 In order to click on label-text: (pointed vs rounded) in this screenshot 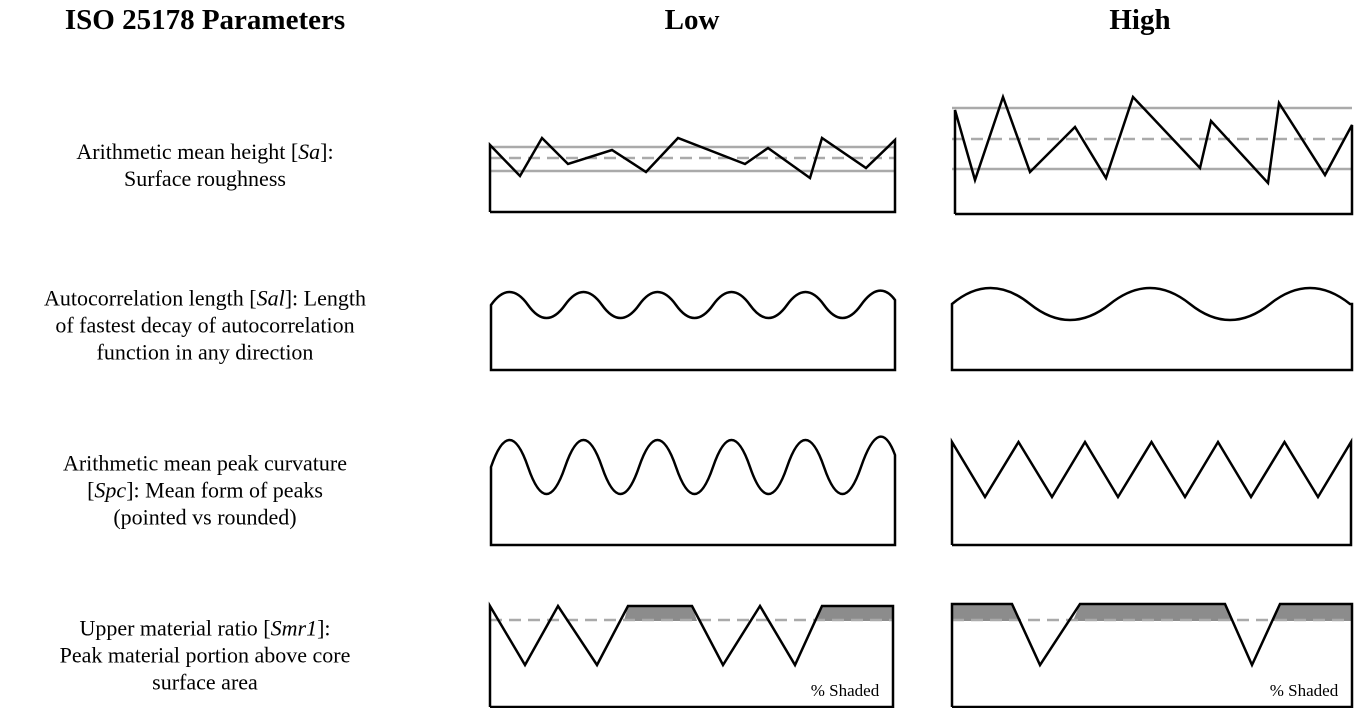, I will do `click(205, 517)`.